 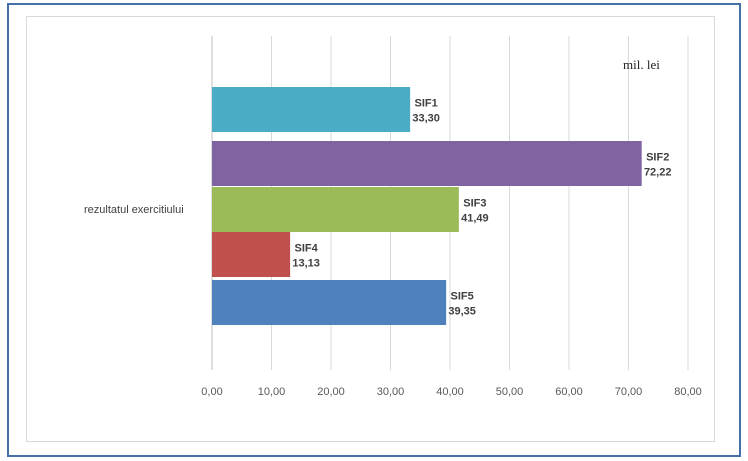 What do you see at coordinates (688, 392) in the screenshot?
I see `x-tick-label: 80,00` at bounding box center [688, 392].